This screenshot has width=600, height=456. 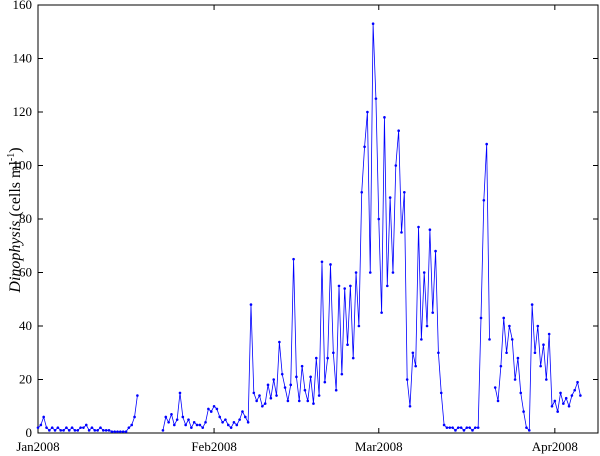 What do you see at coordinates (214, 446) in the screenshot?
I see `x-tick-label: Feb2008` at bounding box center [214, 446].